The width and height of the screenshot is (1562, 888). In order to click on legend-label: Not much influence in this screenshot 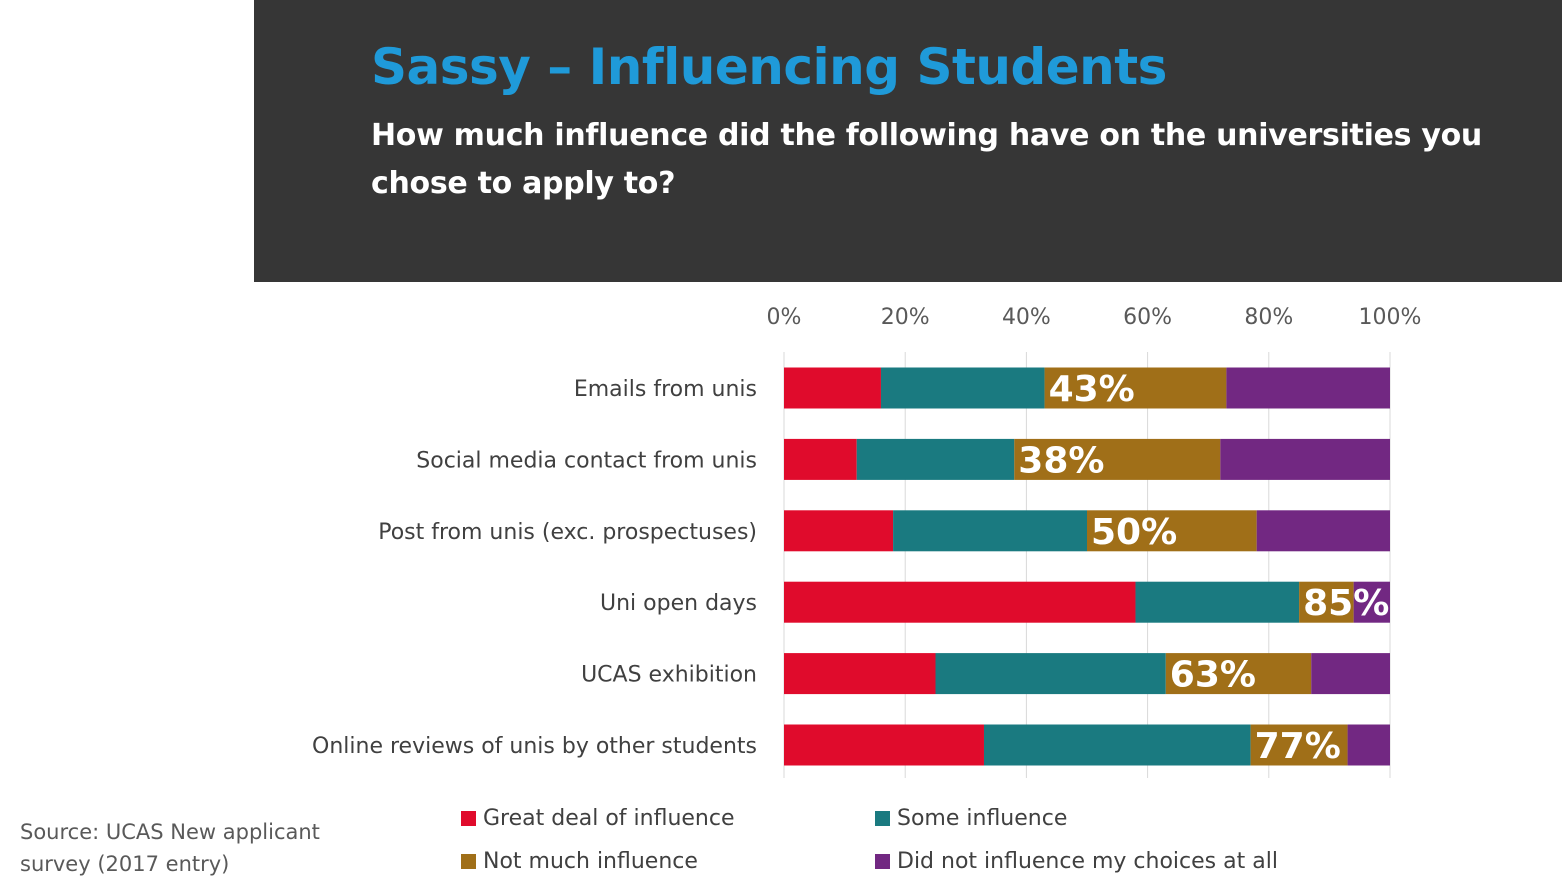, I will do `click(590, 861)`.